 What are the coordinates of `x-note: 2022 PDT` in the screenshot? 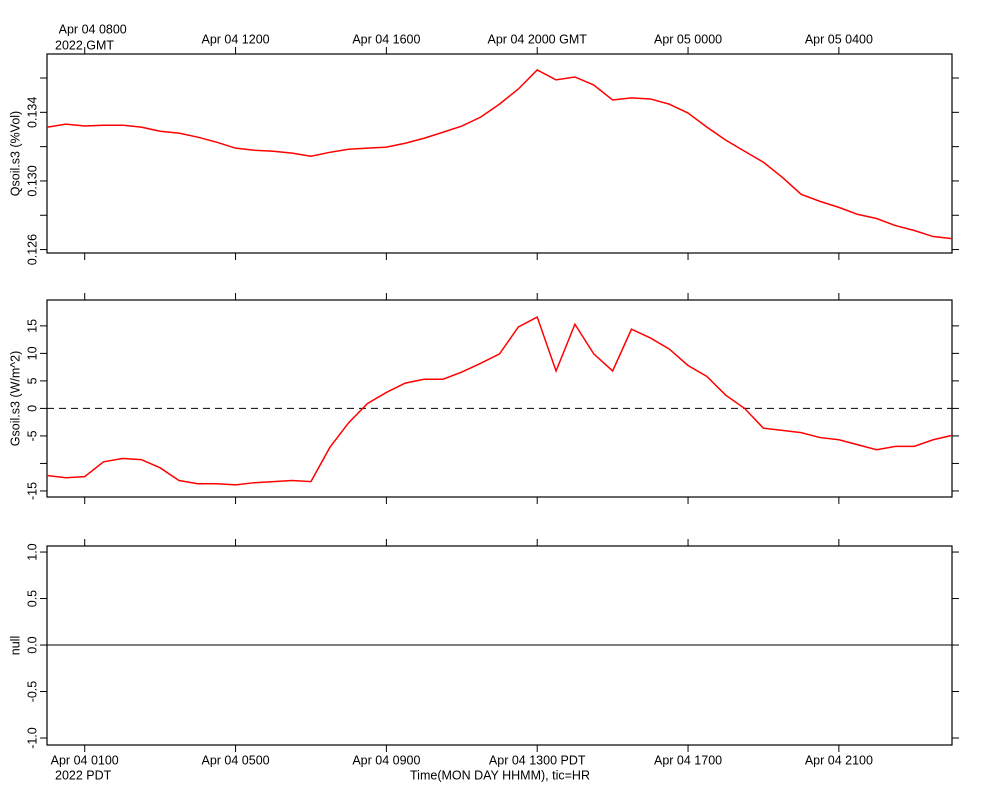 It's located at (83, 775).